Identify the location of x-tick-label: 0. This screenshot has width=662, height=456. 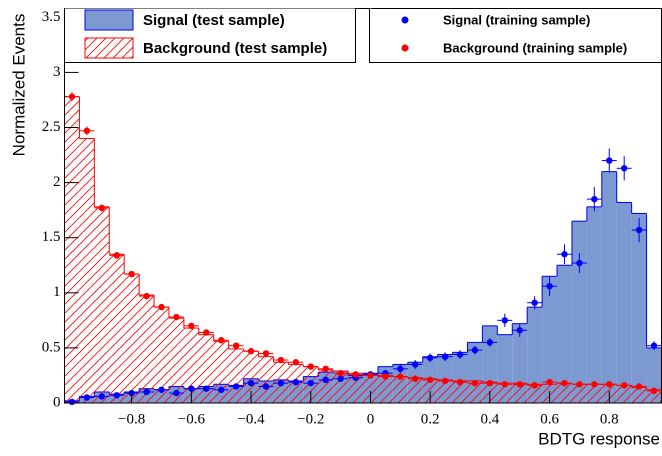
(371, 419).